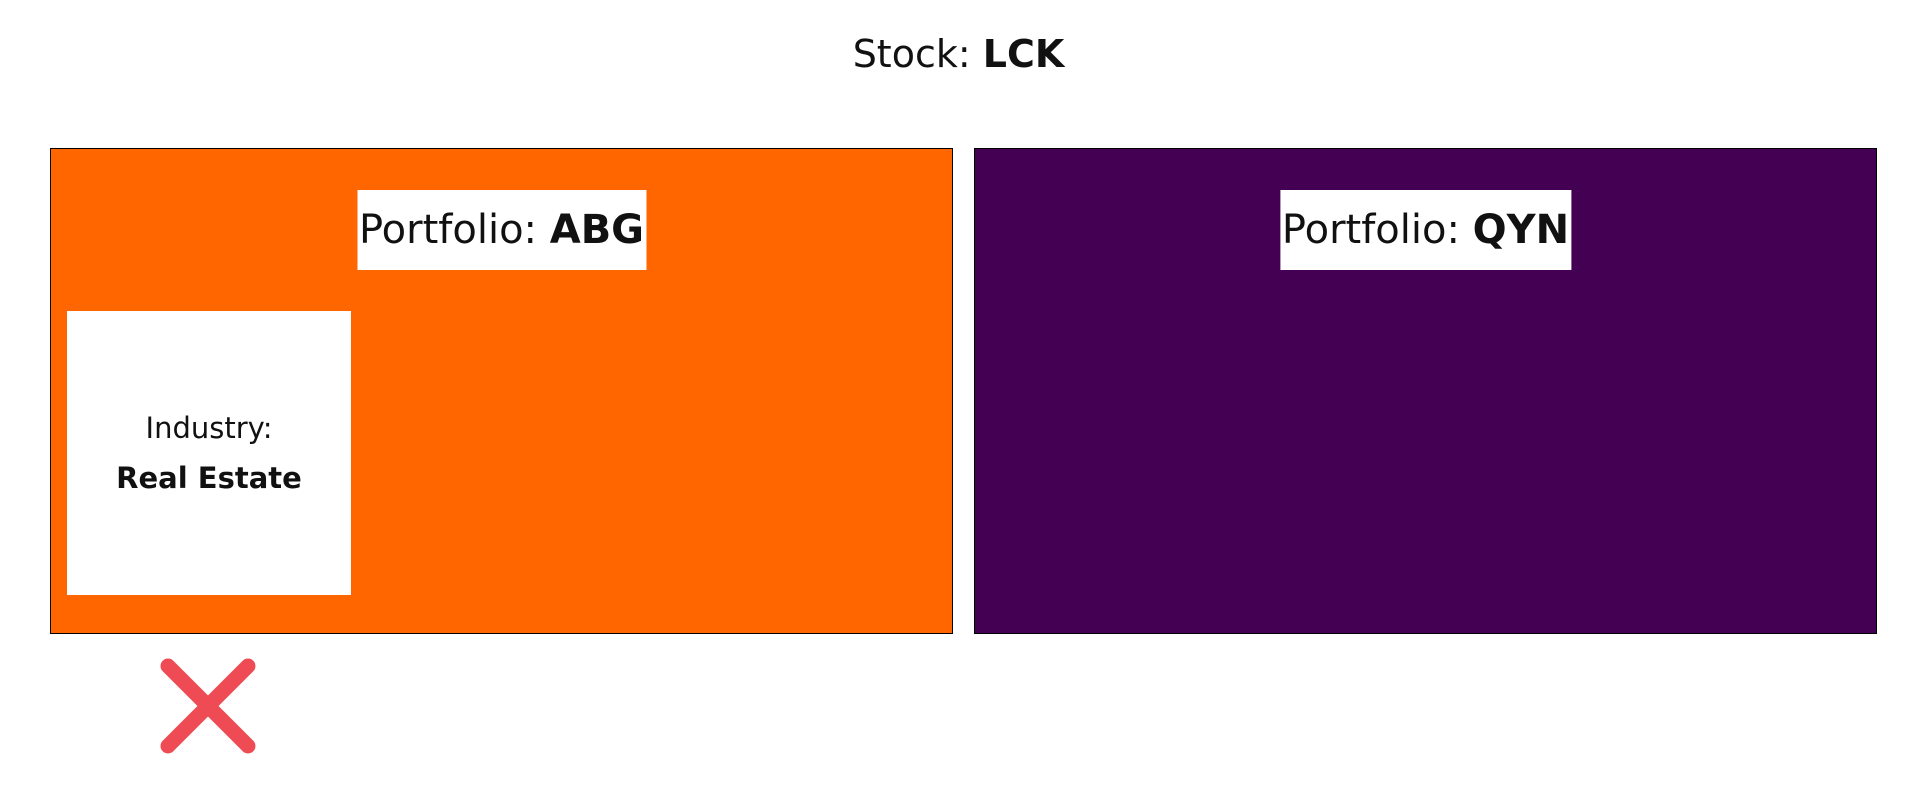  What do you see at coordinates (208, 706) in the screenshot?
I see `close-icon` at bounding box center [208, 706].